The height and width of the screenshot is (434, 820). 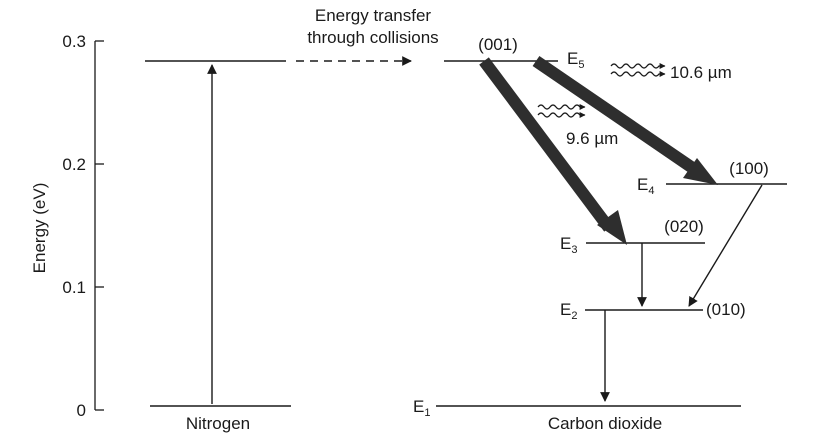 What do you see at coordinates (701, 72) in the screenshot?
I see `label-10-6-um: 10.6 µm` at bounding box center [701, 72].